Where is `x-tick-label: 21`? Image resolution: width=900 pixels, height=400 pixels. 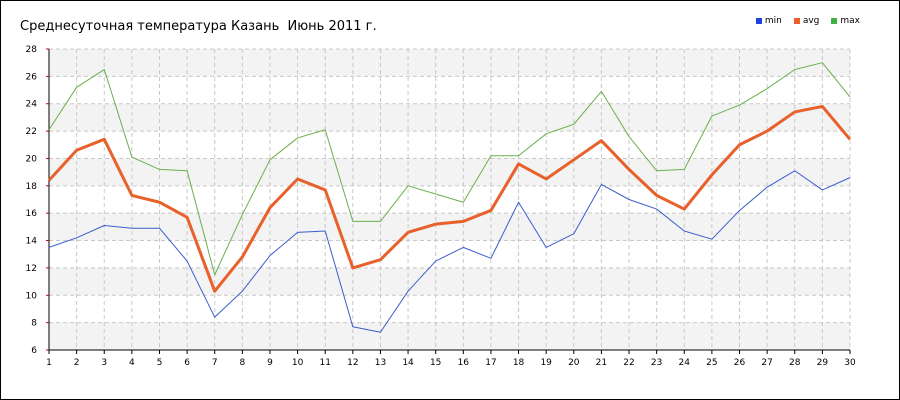
x-tick-label: 21 is located at coordinates (601, 363).